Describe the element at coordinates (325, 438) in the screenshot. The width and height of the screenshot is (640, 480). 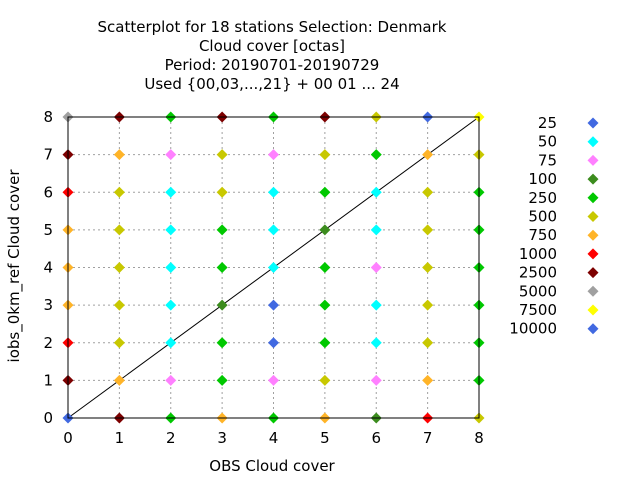
I see `x-tick-label: 5` at that location.